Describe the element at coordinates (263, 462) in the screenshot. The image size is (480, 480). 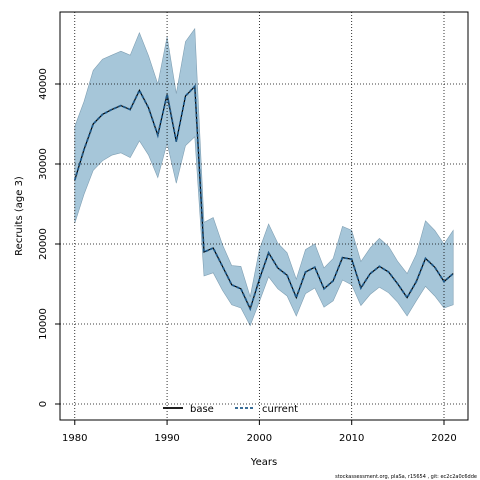
I see `x-axis-title: Years` at that location.